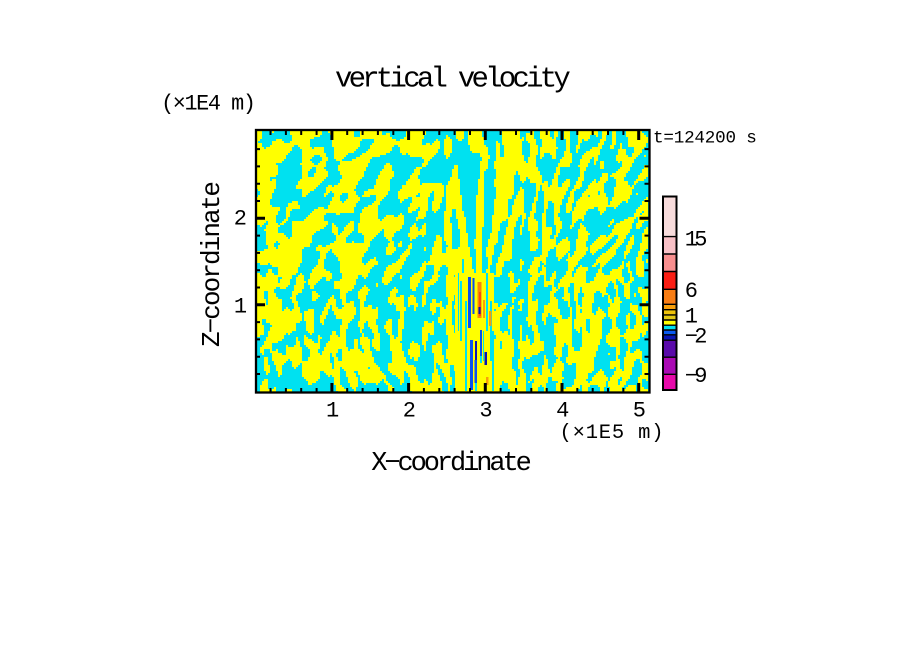 The image size is (904, 654). What do you see at coordinates (696, 239) in the screenshot?
I see `svg-text: 15` at bounding box center [696, 239].